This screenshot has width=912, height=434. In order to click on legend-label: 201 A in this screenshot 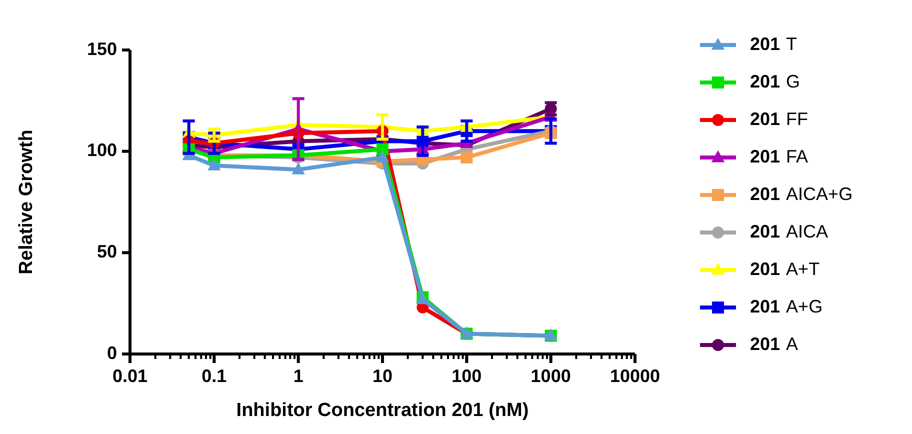, I will do `click(774, 344)`.